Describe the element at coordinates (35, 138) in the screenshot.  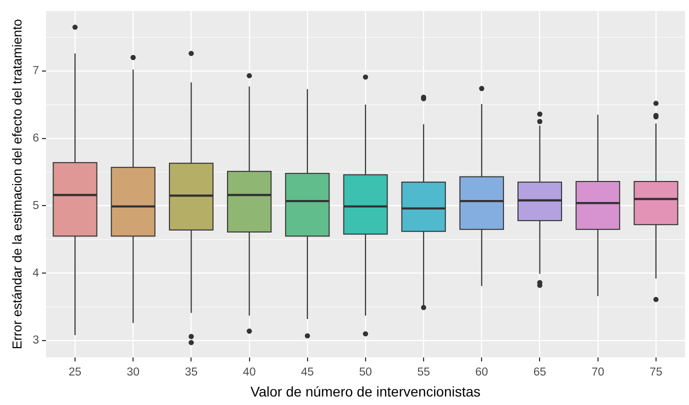
I see `y-tick-label: 6` at that location.